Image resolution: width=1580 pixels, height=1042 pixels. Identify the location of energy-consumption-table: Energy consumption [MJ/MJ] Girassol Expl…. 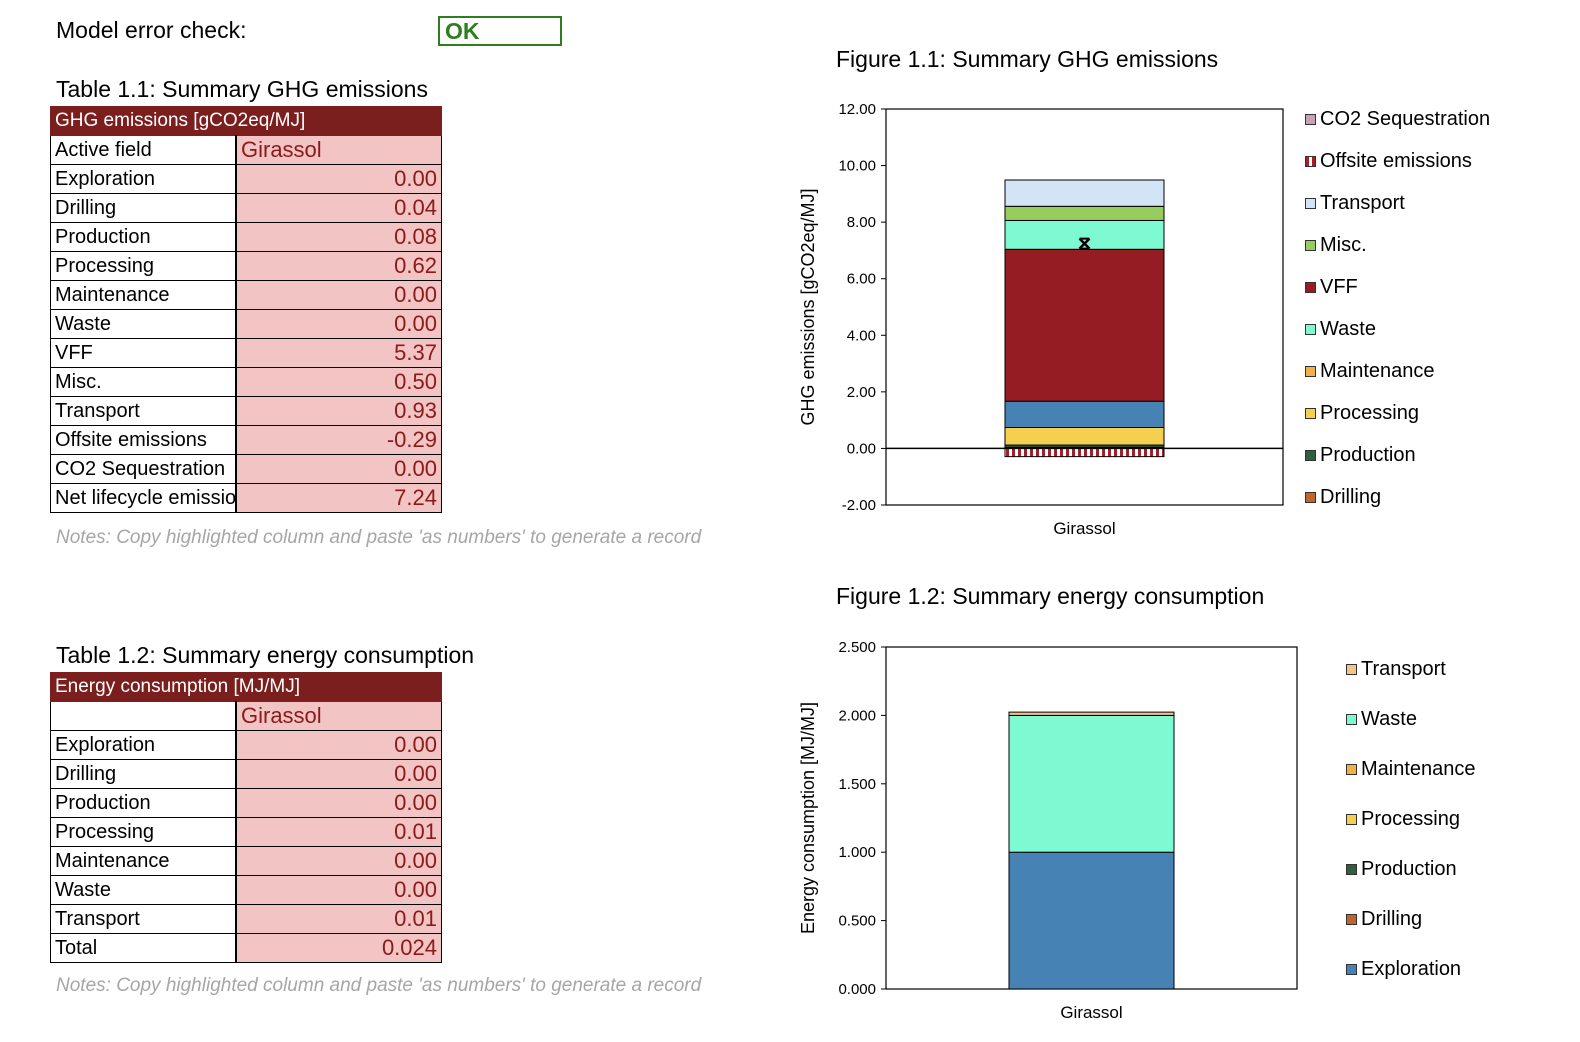
(246, 817).